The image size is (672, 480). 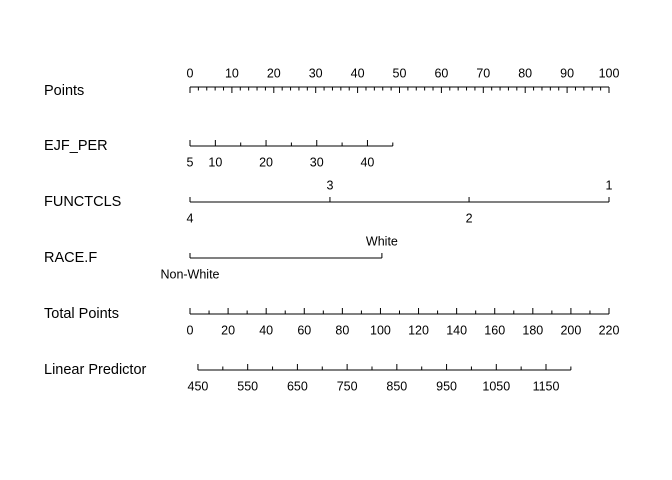 What do you see at coordinates (469, 218) in the screenshot?
I see `level-label: 2` at bounding box center [469, 218].